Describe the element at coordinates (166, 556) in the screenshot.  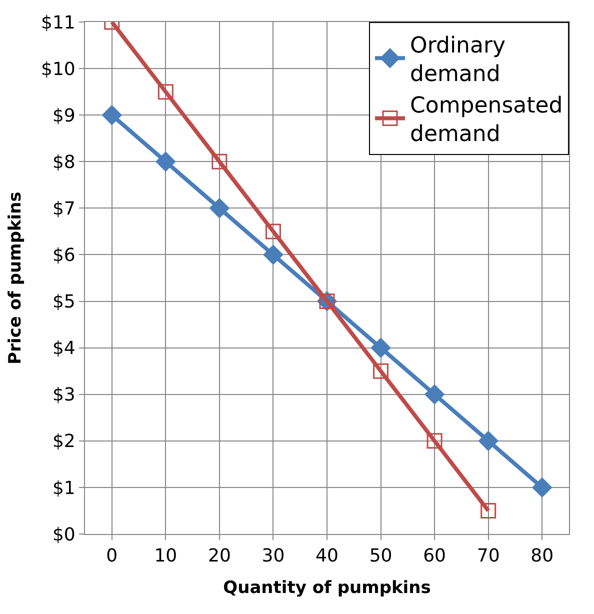
I see `x-tick-label: 10` at that location.